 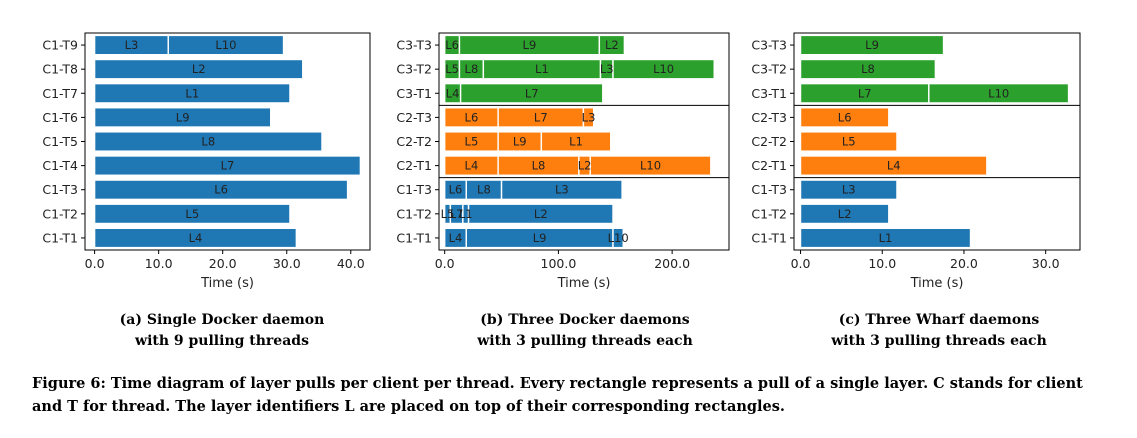 What do you see at coordinates (228, 166) in the screenshot?
I see `bar-label-c1-t4-l7: L7` at bounding box center [228, 166].